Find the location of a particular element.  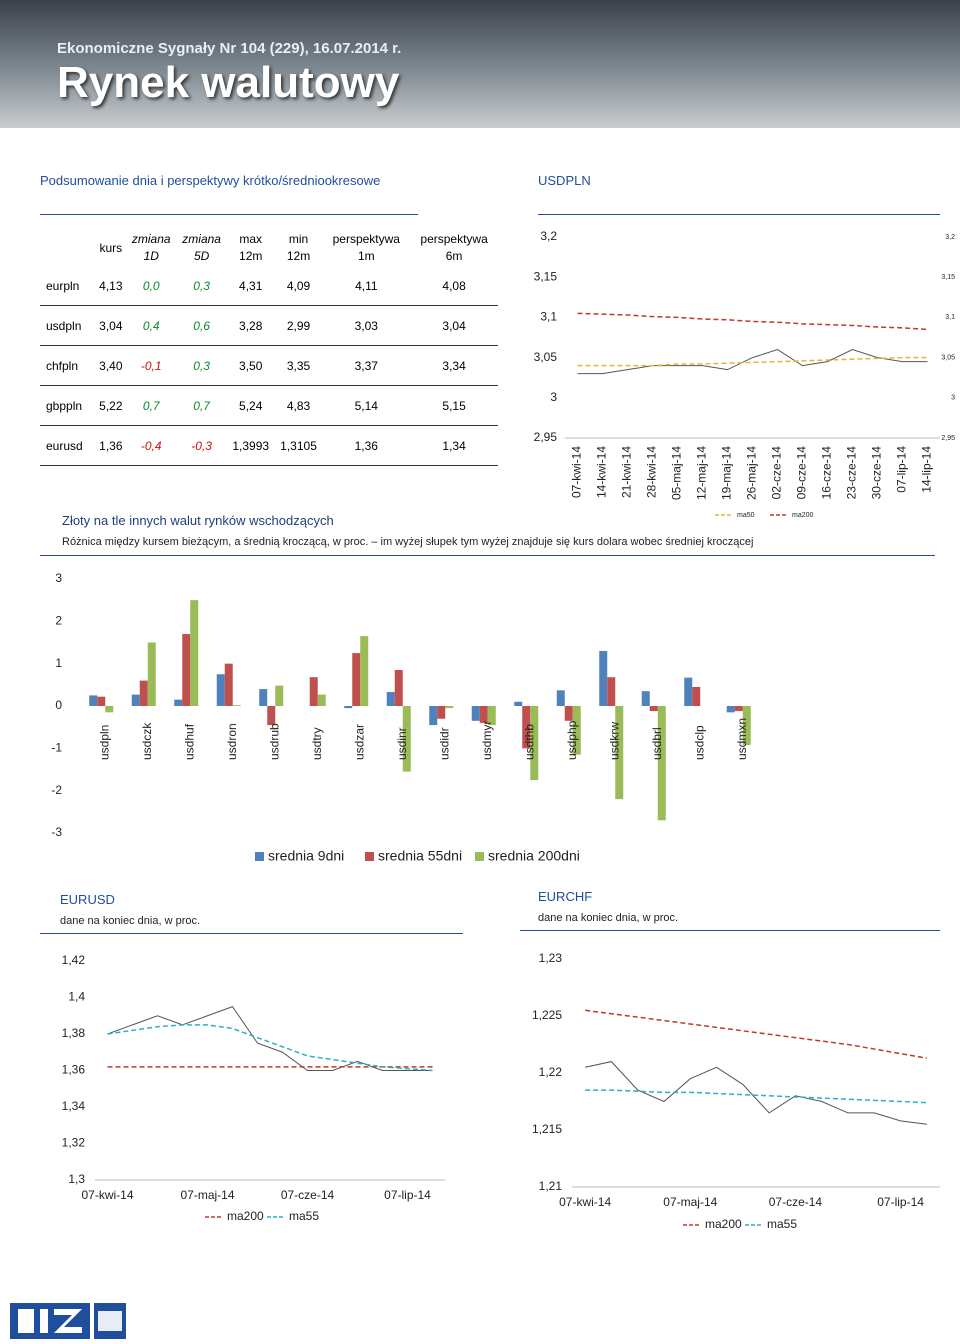

x-tick-label: usdron is located at coordinates (232, 741).